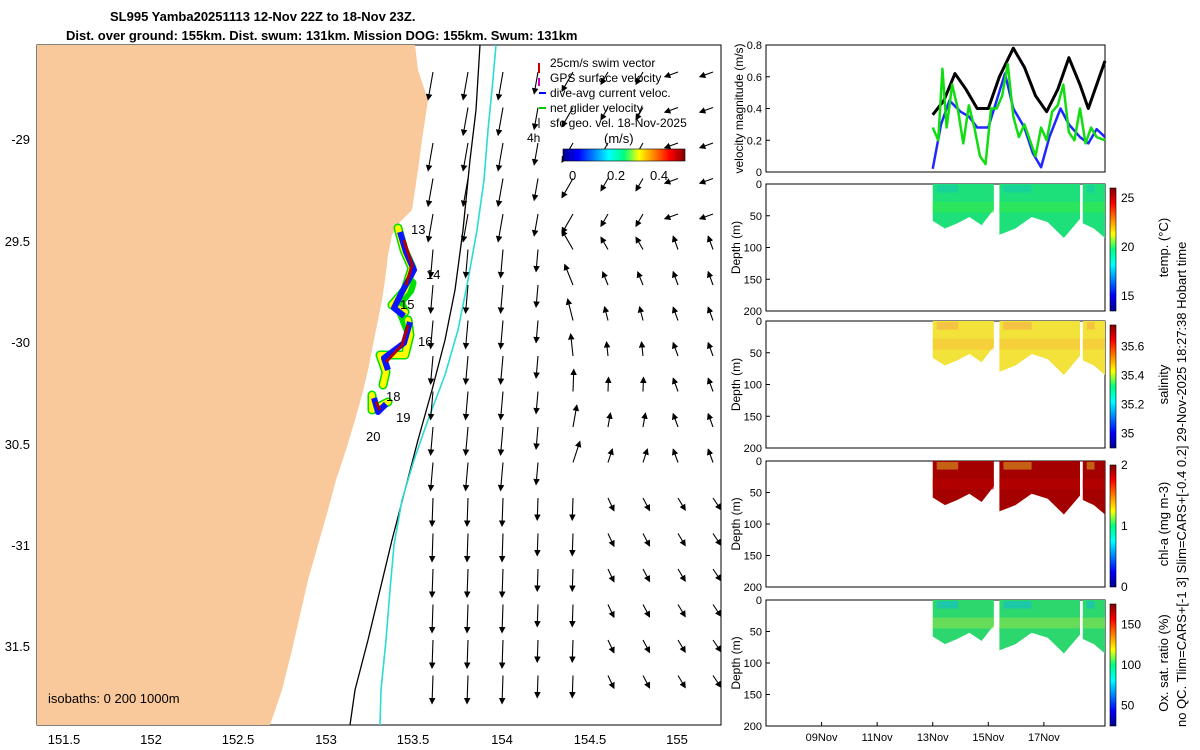  Describe the element at coordinates (1163, 524) in the screenshot. I see `colorbar-label: chl-a (mg m-3)` at that location.